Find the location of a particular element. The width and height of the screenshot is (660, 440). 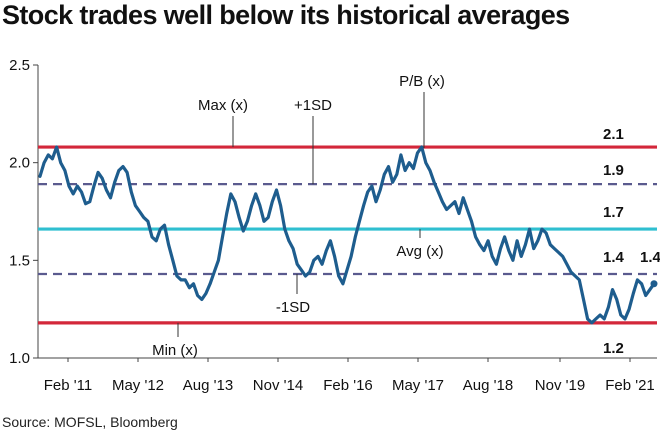

series-name-label: P/B (x) is located at coordinates (422, 81).